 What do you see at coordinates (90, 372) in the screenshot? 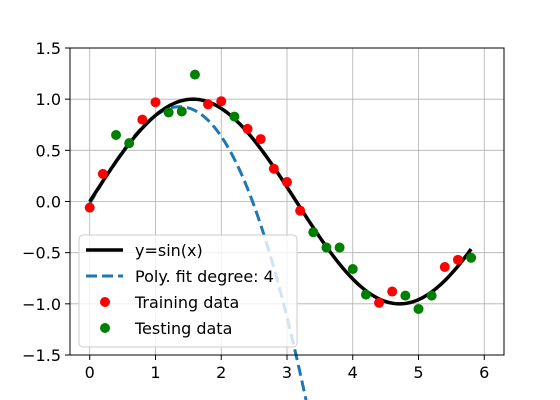
I see `x-tick-label: 0` at bounding box center [90, 372].